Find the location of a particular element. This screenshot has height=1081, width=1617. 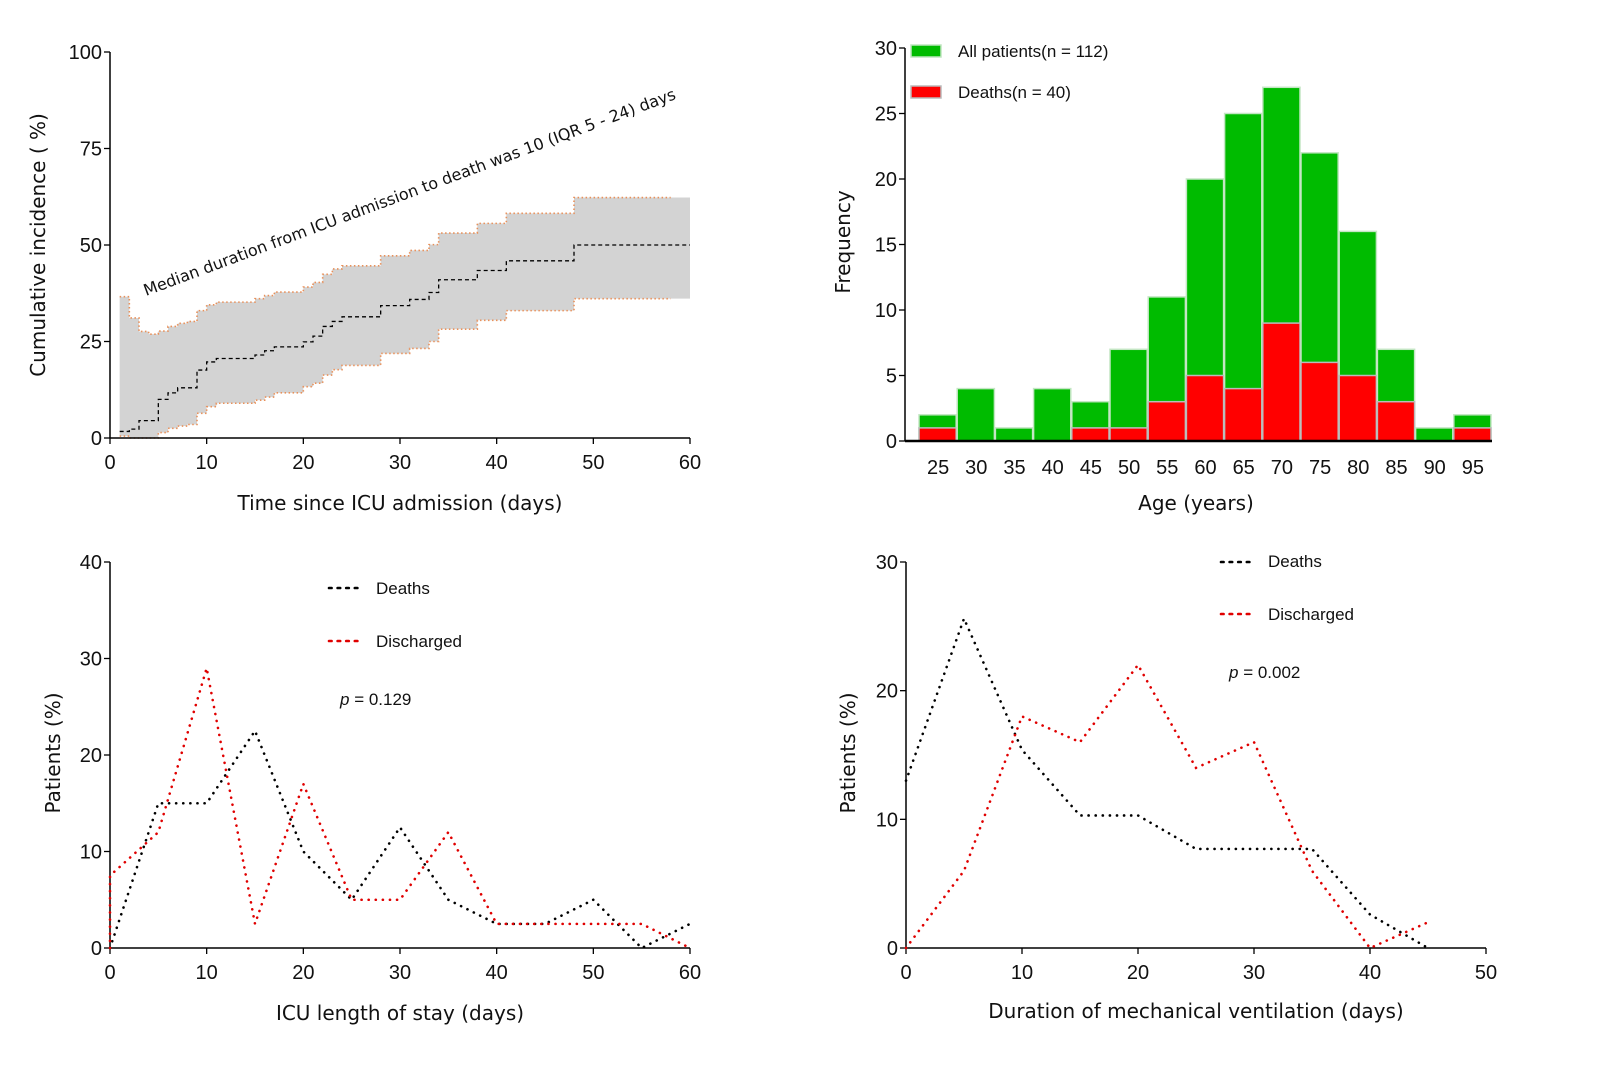

x-tick-label: 85 is located at coordinates (1396, 468).